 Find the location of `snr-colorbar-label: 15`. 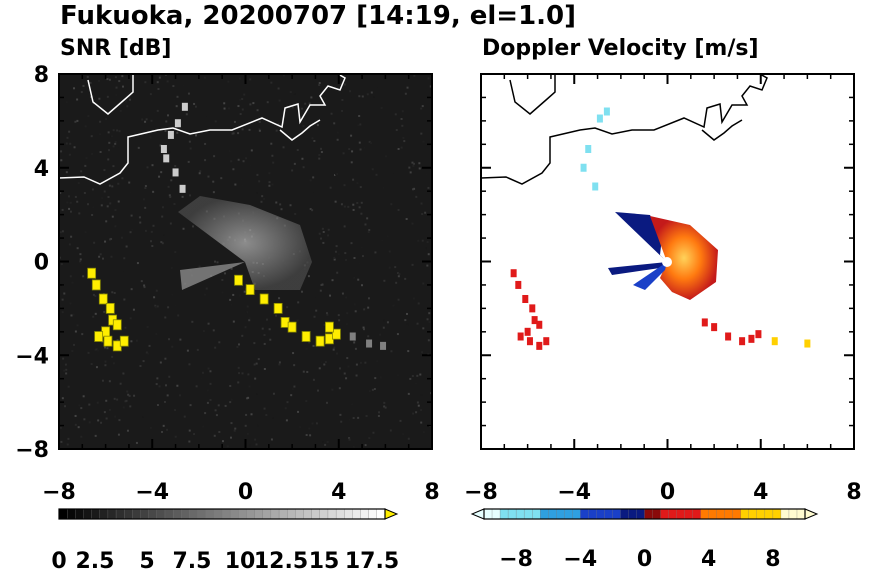

snr-colorbar-label: 15 is located at coordinates (324, 559).